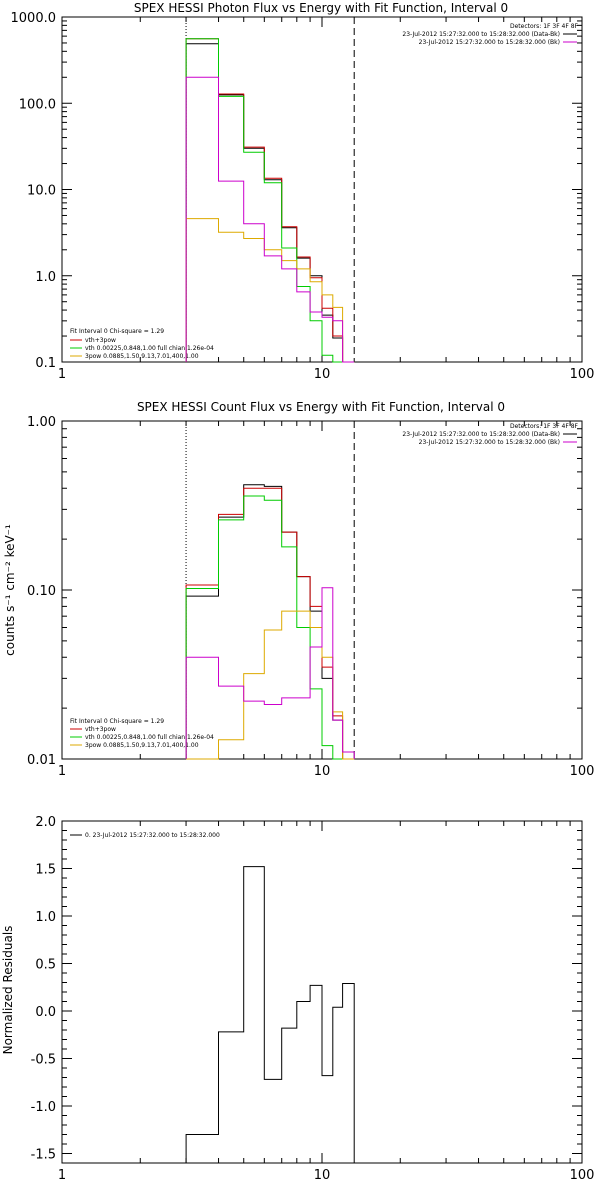  Describe the element at coordinates (582, 1175) in the screenshot. I see `residuals-x-tick-label: 100` at that location.